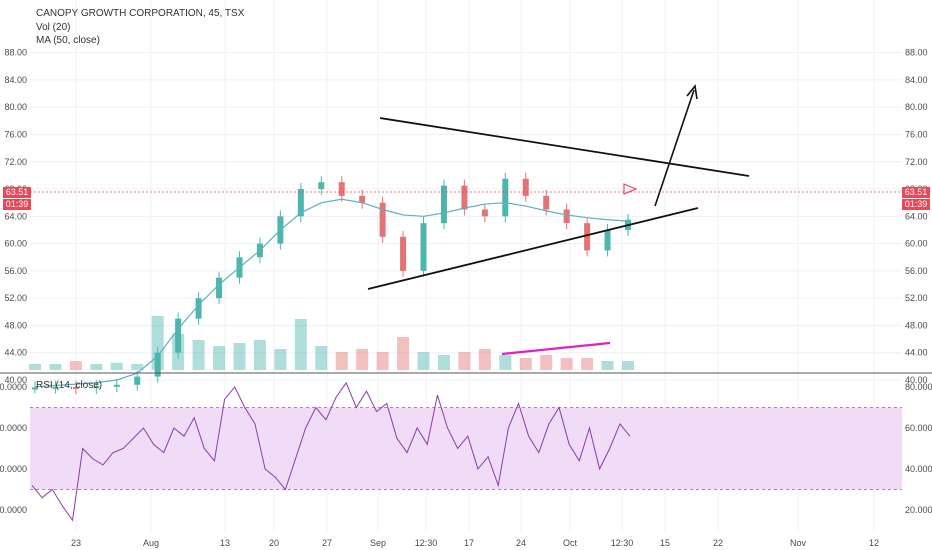 The image size is (932, 550). What do you see at coordinates (916, 353) in the screenshot?
I see `y-tick-right: 44.00` at bounding box center [916, 353].